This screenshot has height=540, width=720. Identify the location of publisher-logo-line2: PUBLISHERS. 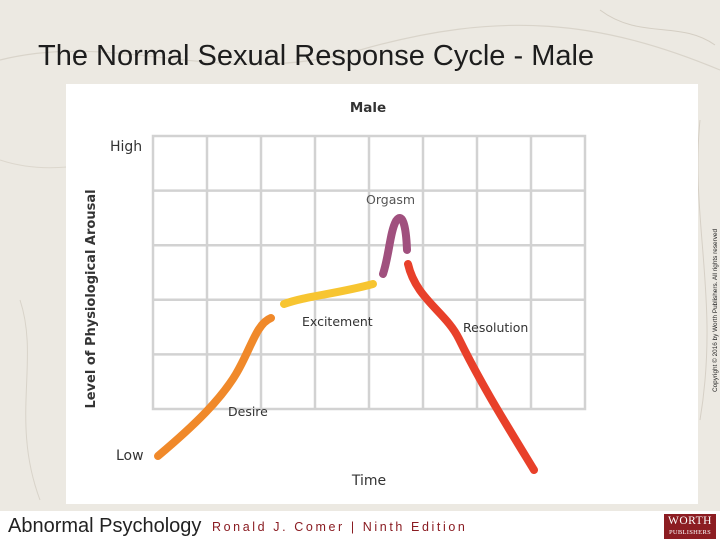
(689, 532).